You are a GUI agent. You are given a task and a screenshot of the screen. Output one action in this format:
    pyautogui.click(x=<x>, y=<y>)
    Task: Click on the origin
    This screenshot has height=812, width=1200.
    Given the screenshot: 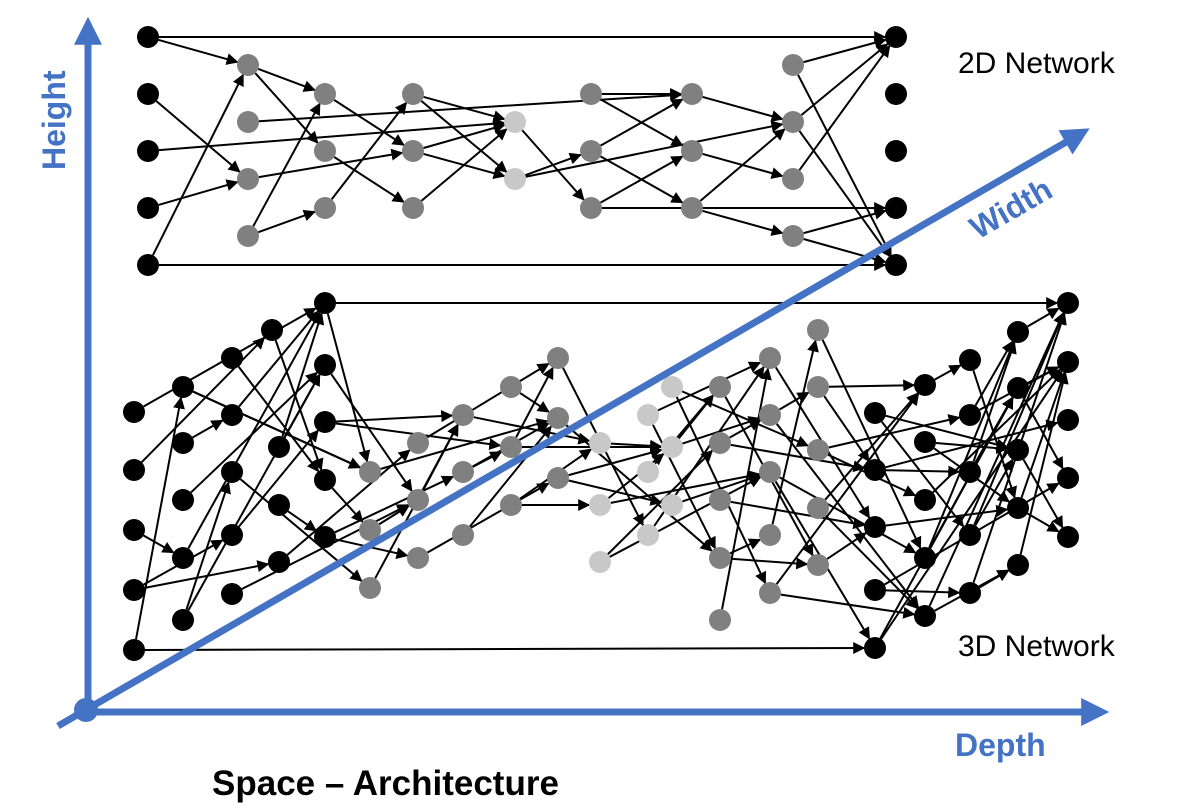 What is the action you would take?
    pyautogui.click(x=86, y=710)
    